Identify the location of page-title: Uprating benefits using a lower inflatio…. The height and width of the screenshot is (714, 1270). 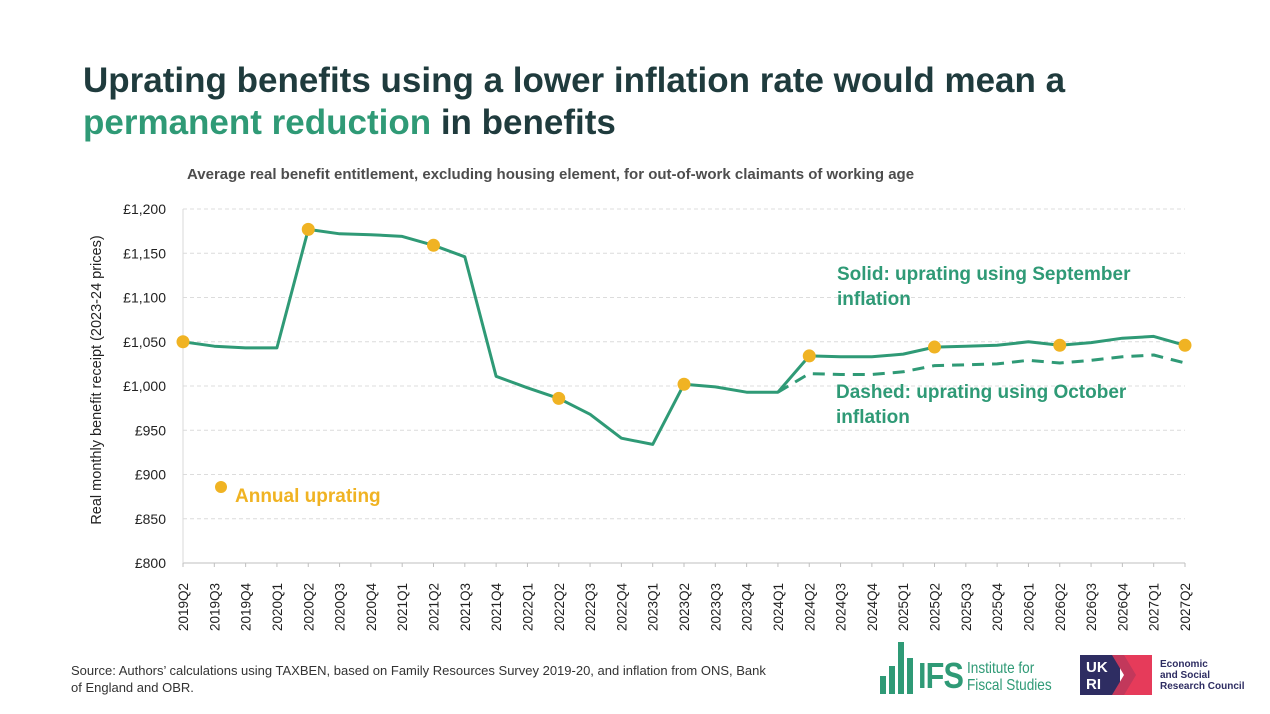
(658, 102).